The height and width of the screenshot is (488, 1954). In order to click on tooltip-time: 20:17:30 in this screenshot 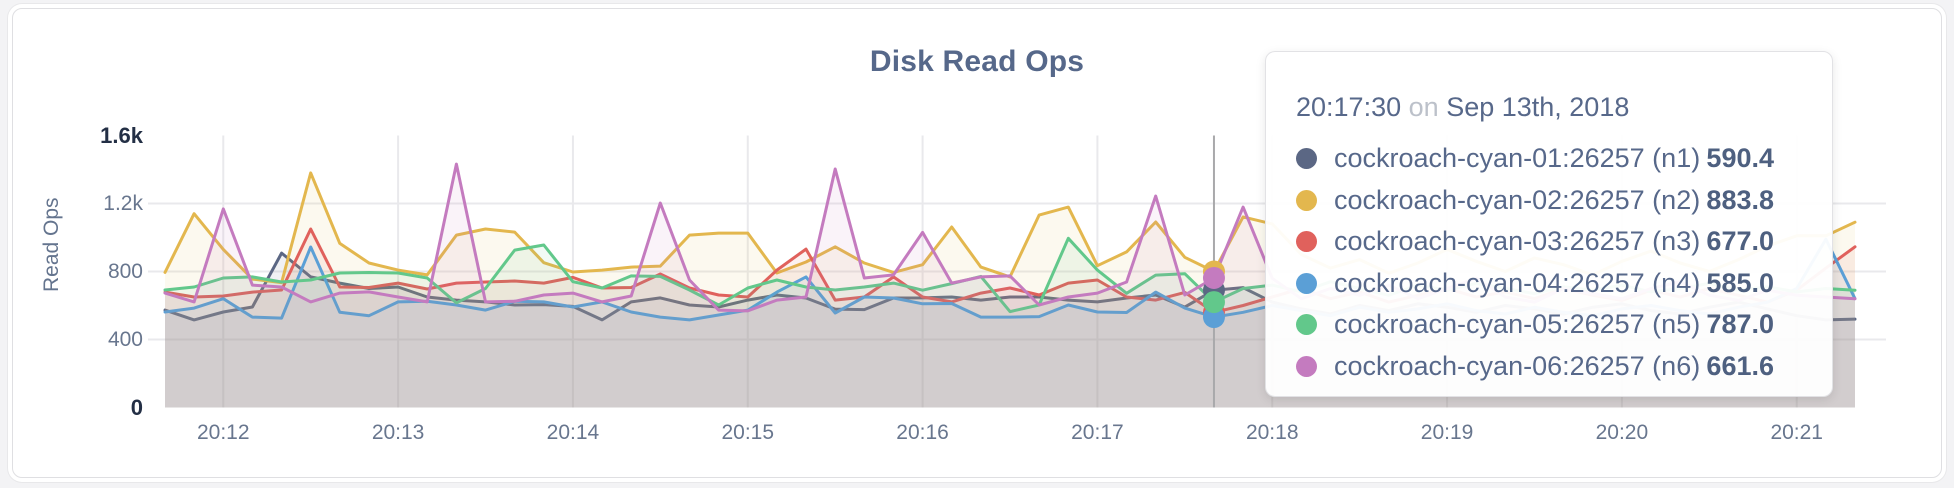, I will do `click(1349, 107)`.